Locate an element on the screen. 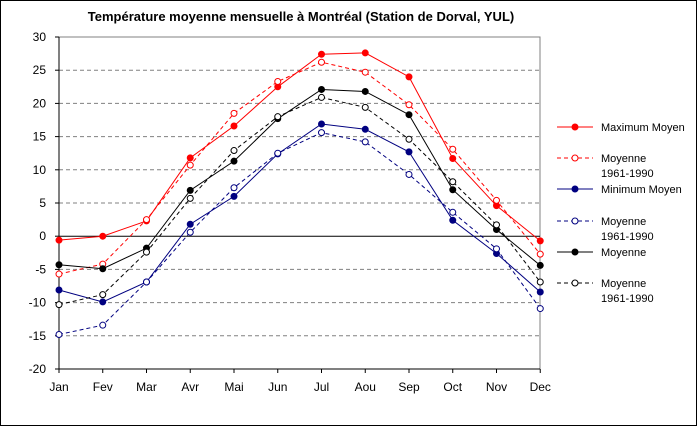  y-tick-label: 15 is located at coordinates (40, 137).